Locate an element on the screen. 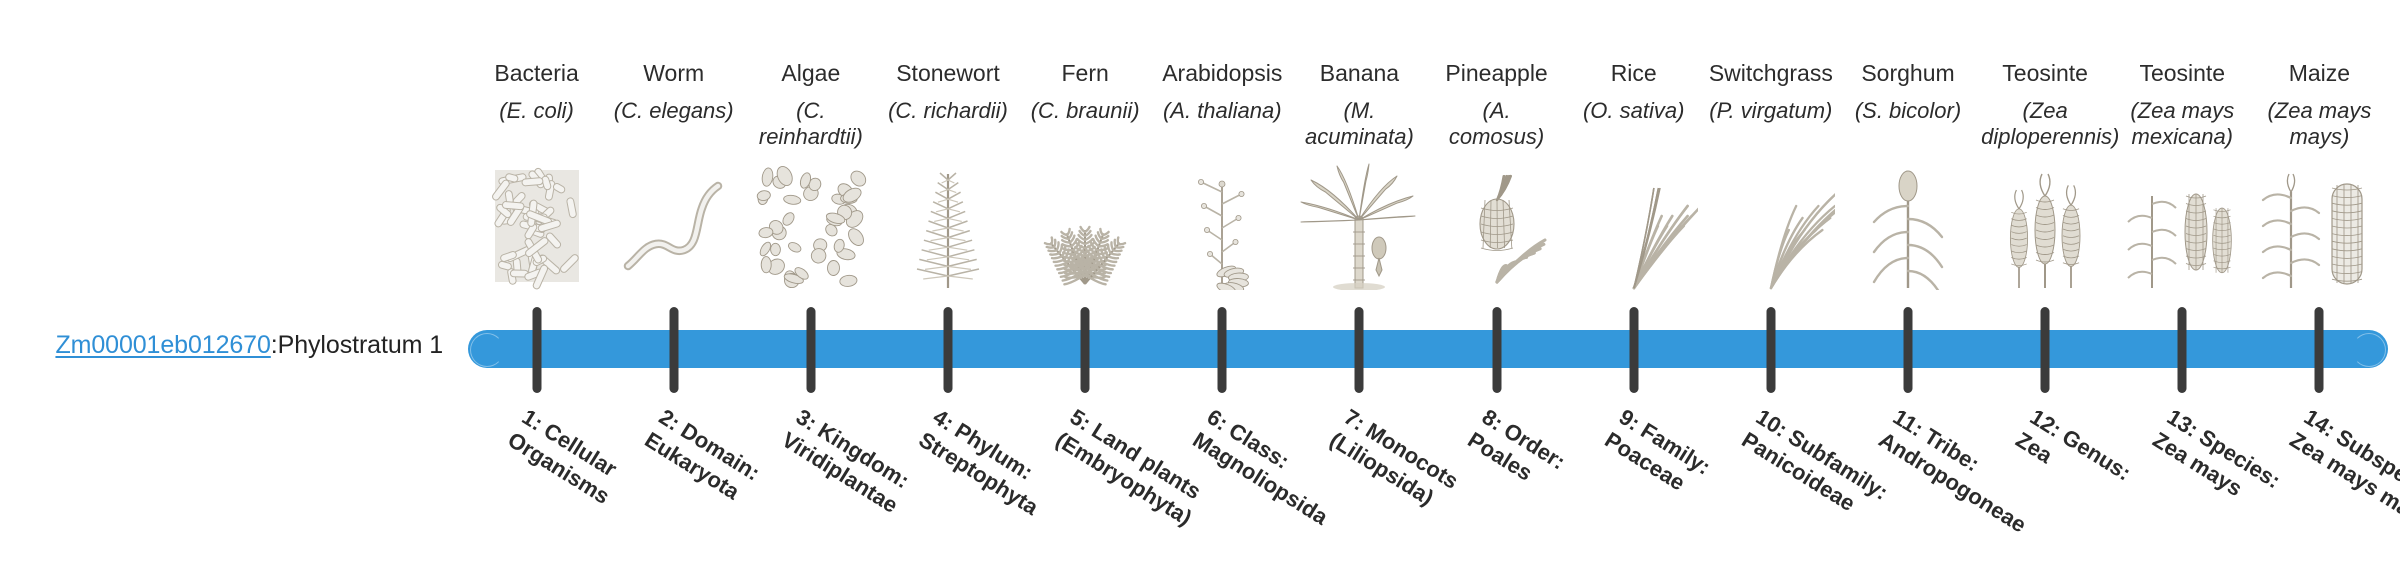 This screenshot has width=2400, height=580. pineapple-plant-icon is located at coordinates (1497, 226).